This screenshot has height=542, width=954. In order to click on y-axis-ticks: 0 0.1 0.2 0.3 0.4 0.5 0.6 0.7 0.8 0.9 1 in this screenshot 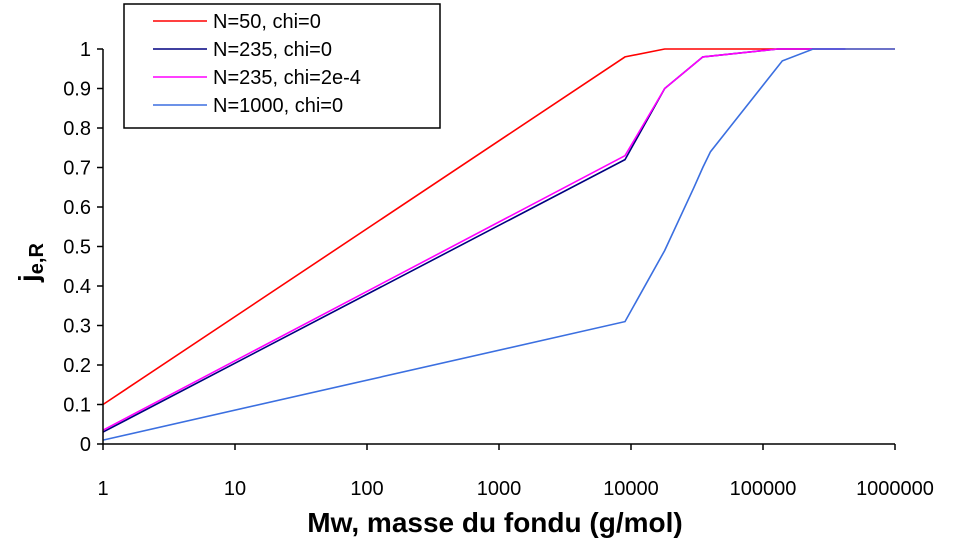, I will do `click(83, 247)`.